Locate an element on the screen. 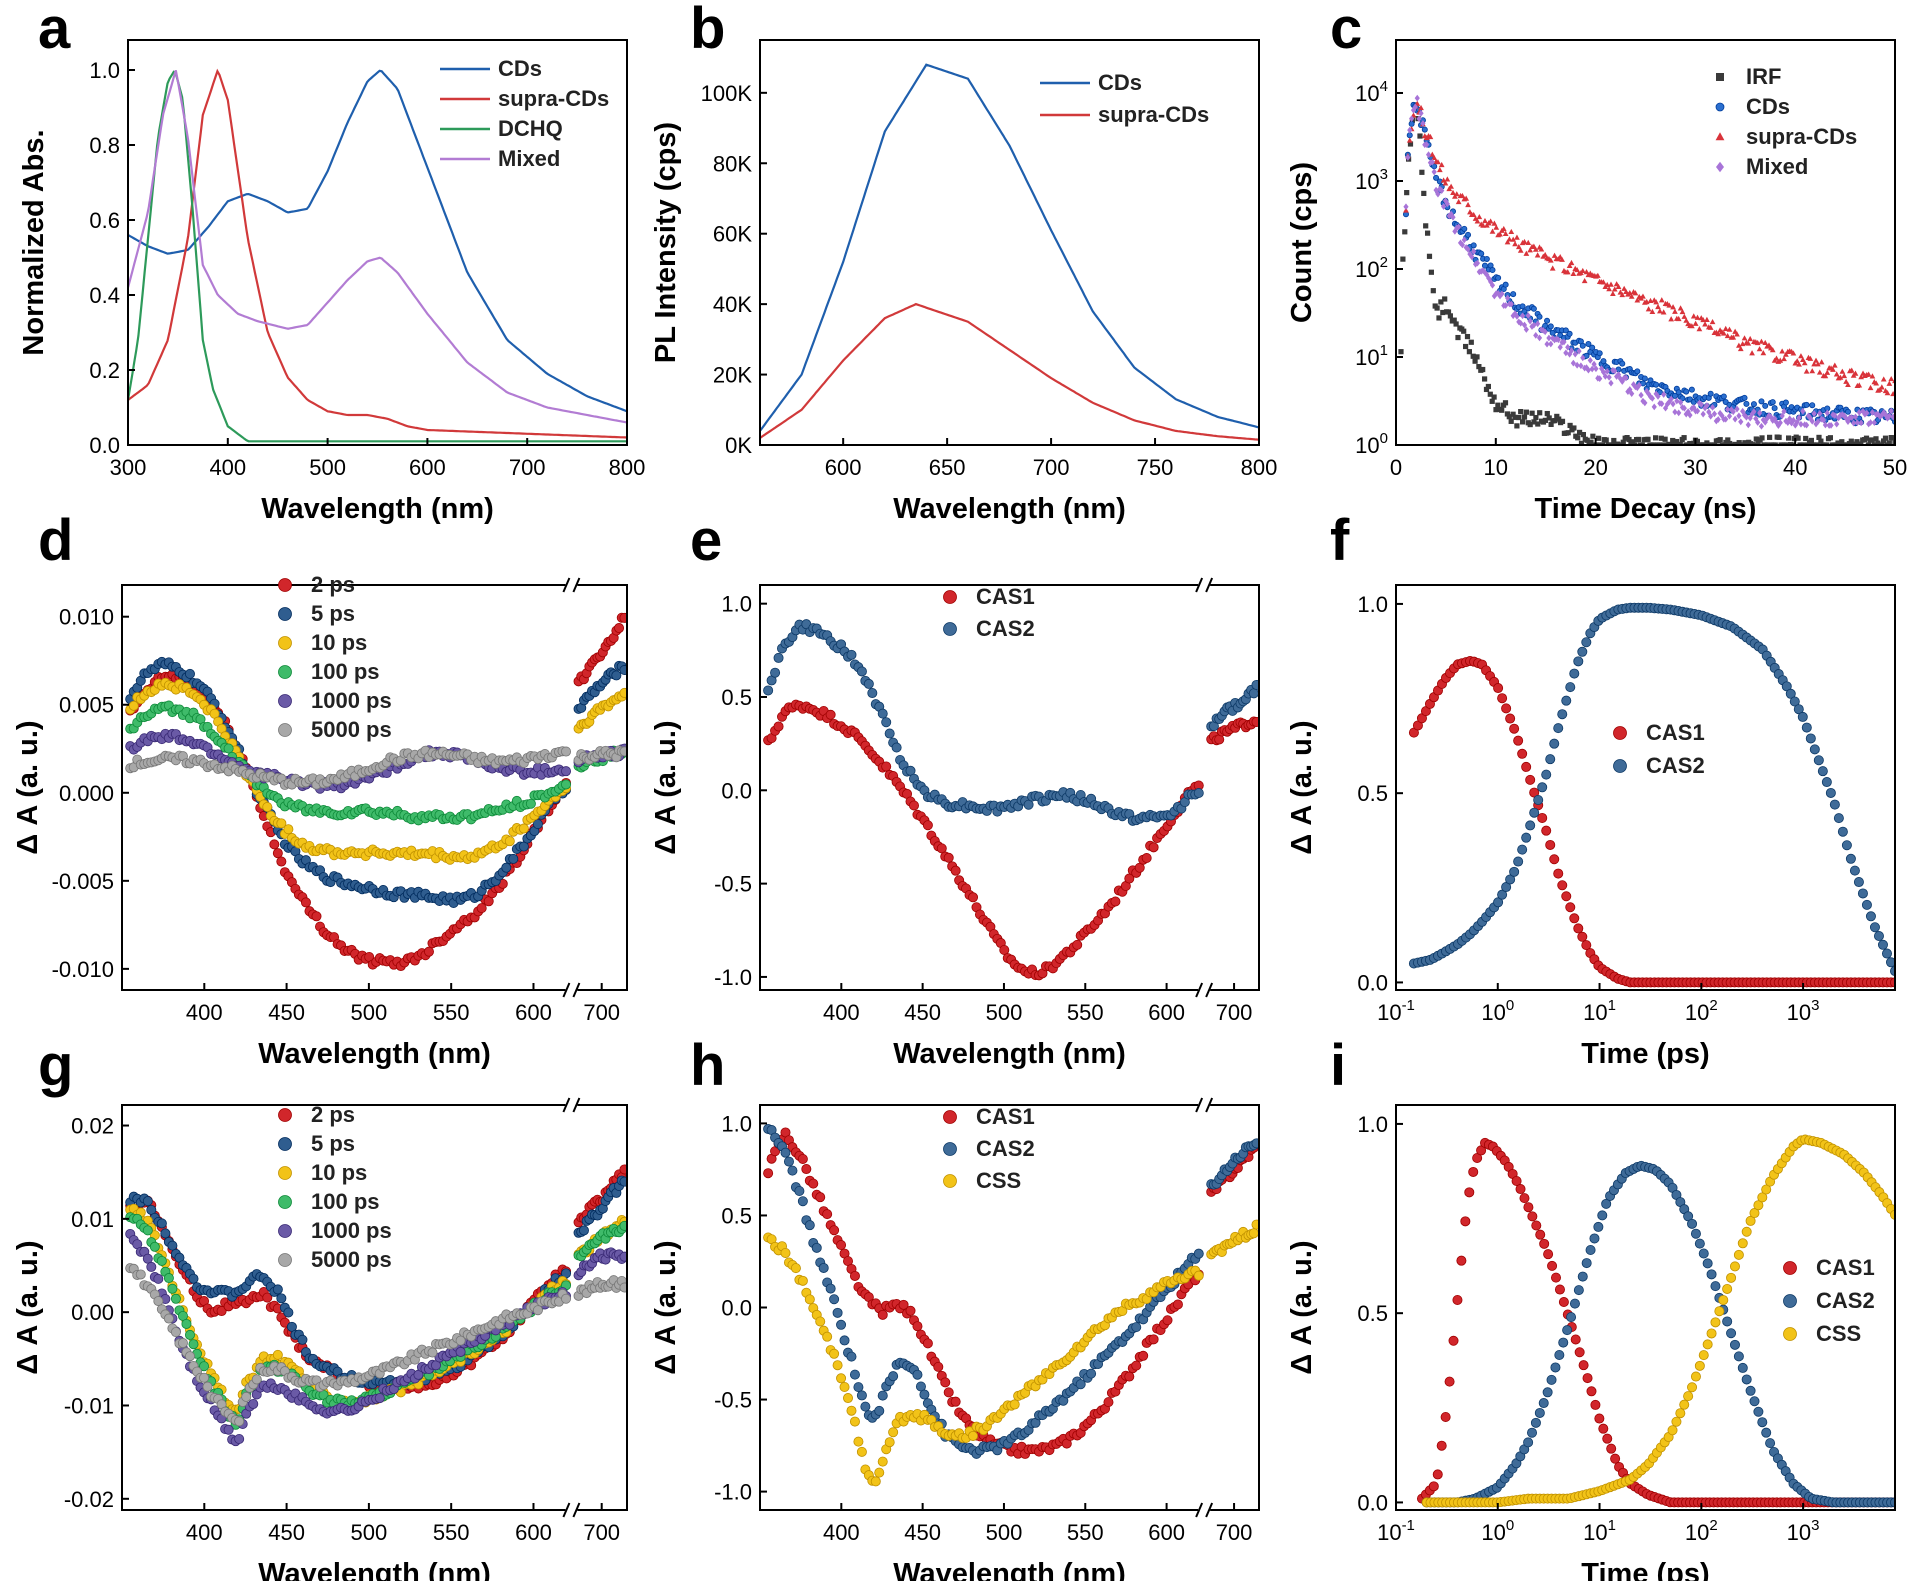 The width and height of the screenshot is (1908, 1581). axis-break-mark is located at coordinates (1199, 990).